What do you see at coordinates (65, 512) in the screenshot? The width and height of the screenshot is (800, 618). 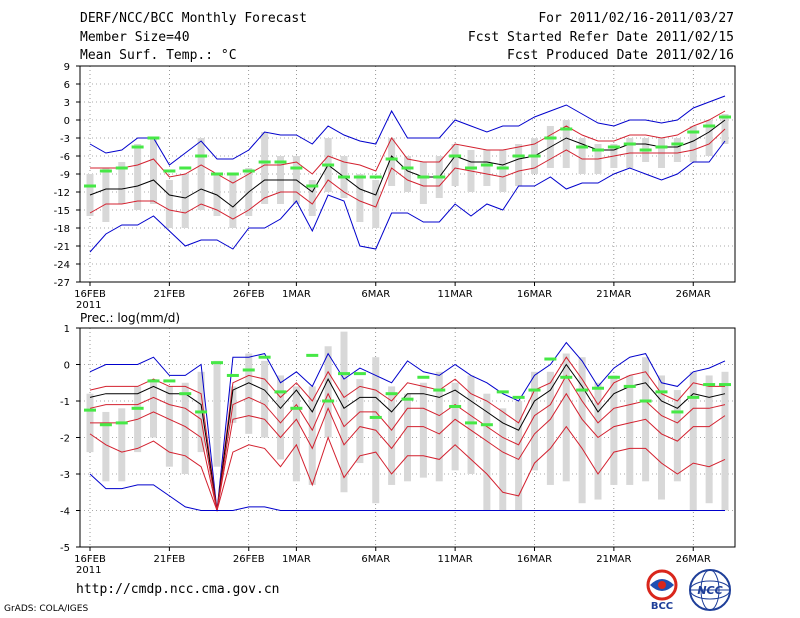 I see `y-tick-label: -4` at bounding box center [65, 512].